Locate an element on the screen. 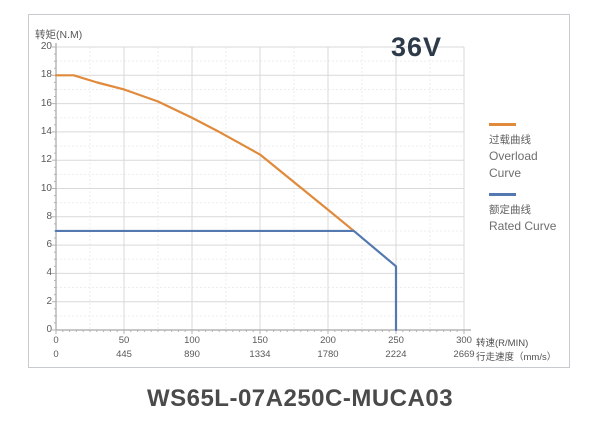 Image resolution: width=600 pixels, height=426 pixels. x-tick-label-rpm: 0 is located at coordinates (56, 340).